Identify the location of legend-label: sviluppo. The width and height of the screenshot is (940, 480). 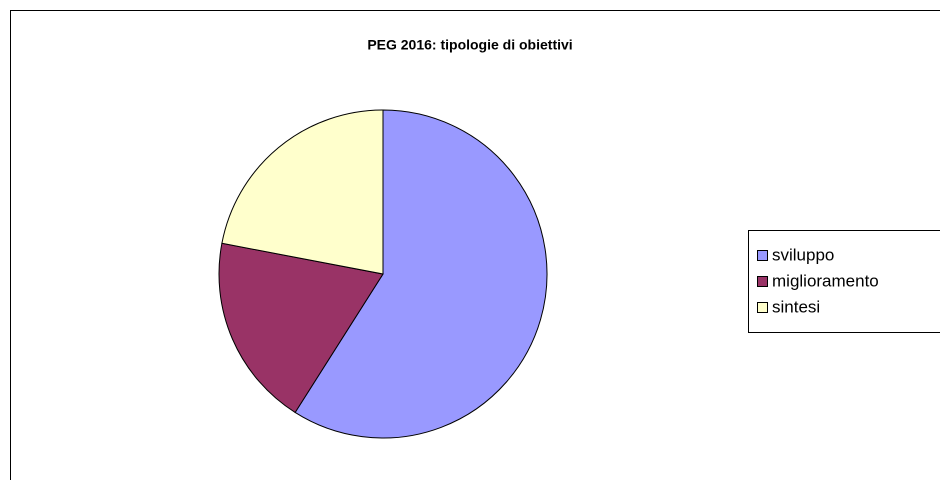
(803, 254).